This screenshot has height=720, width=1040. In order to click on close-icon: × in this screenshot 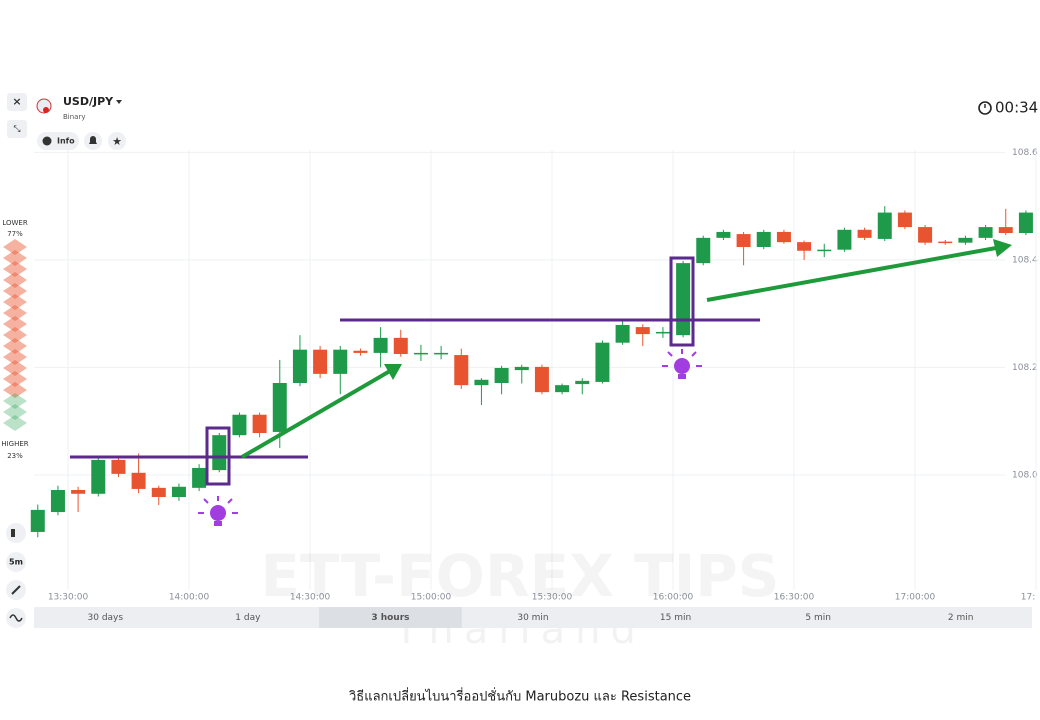, I will do `click(16, 101)`.